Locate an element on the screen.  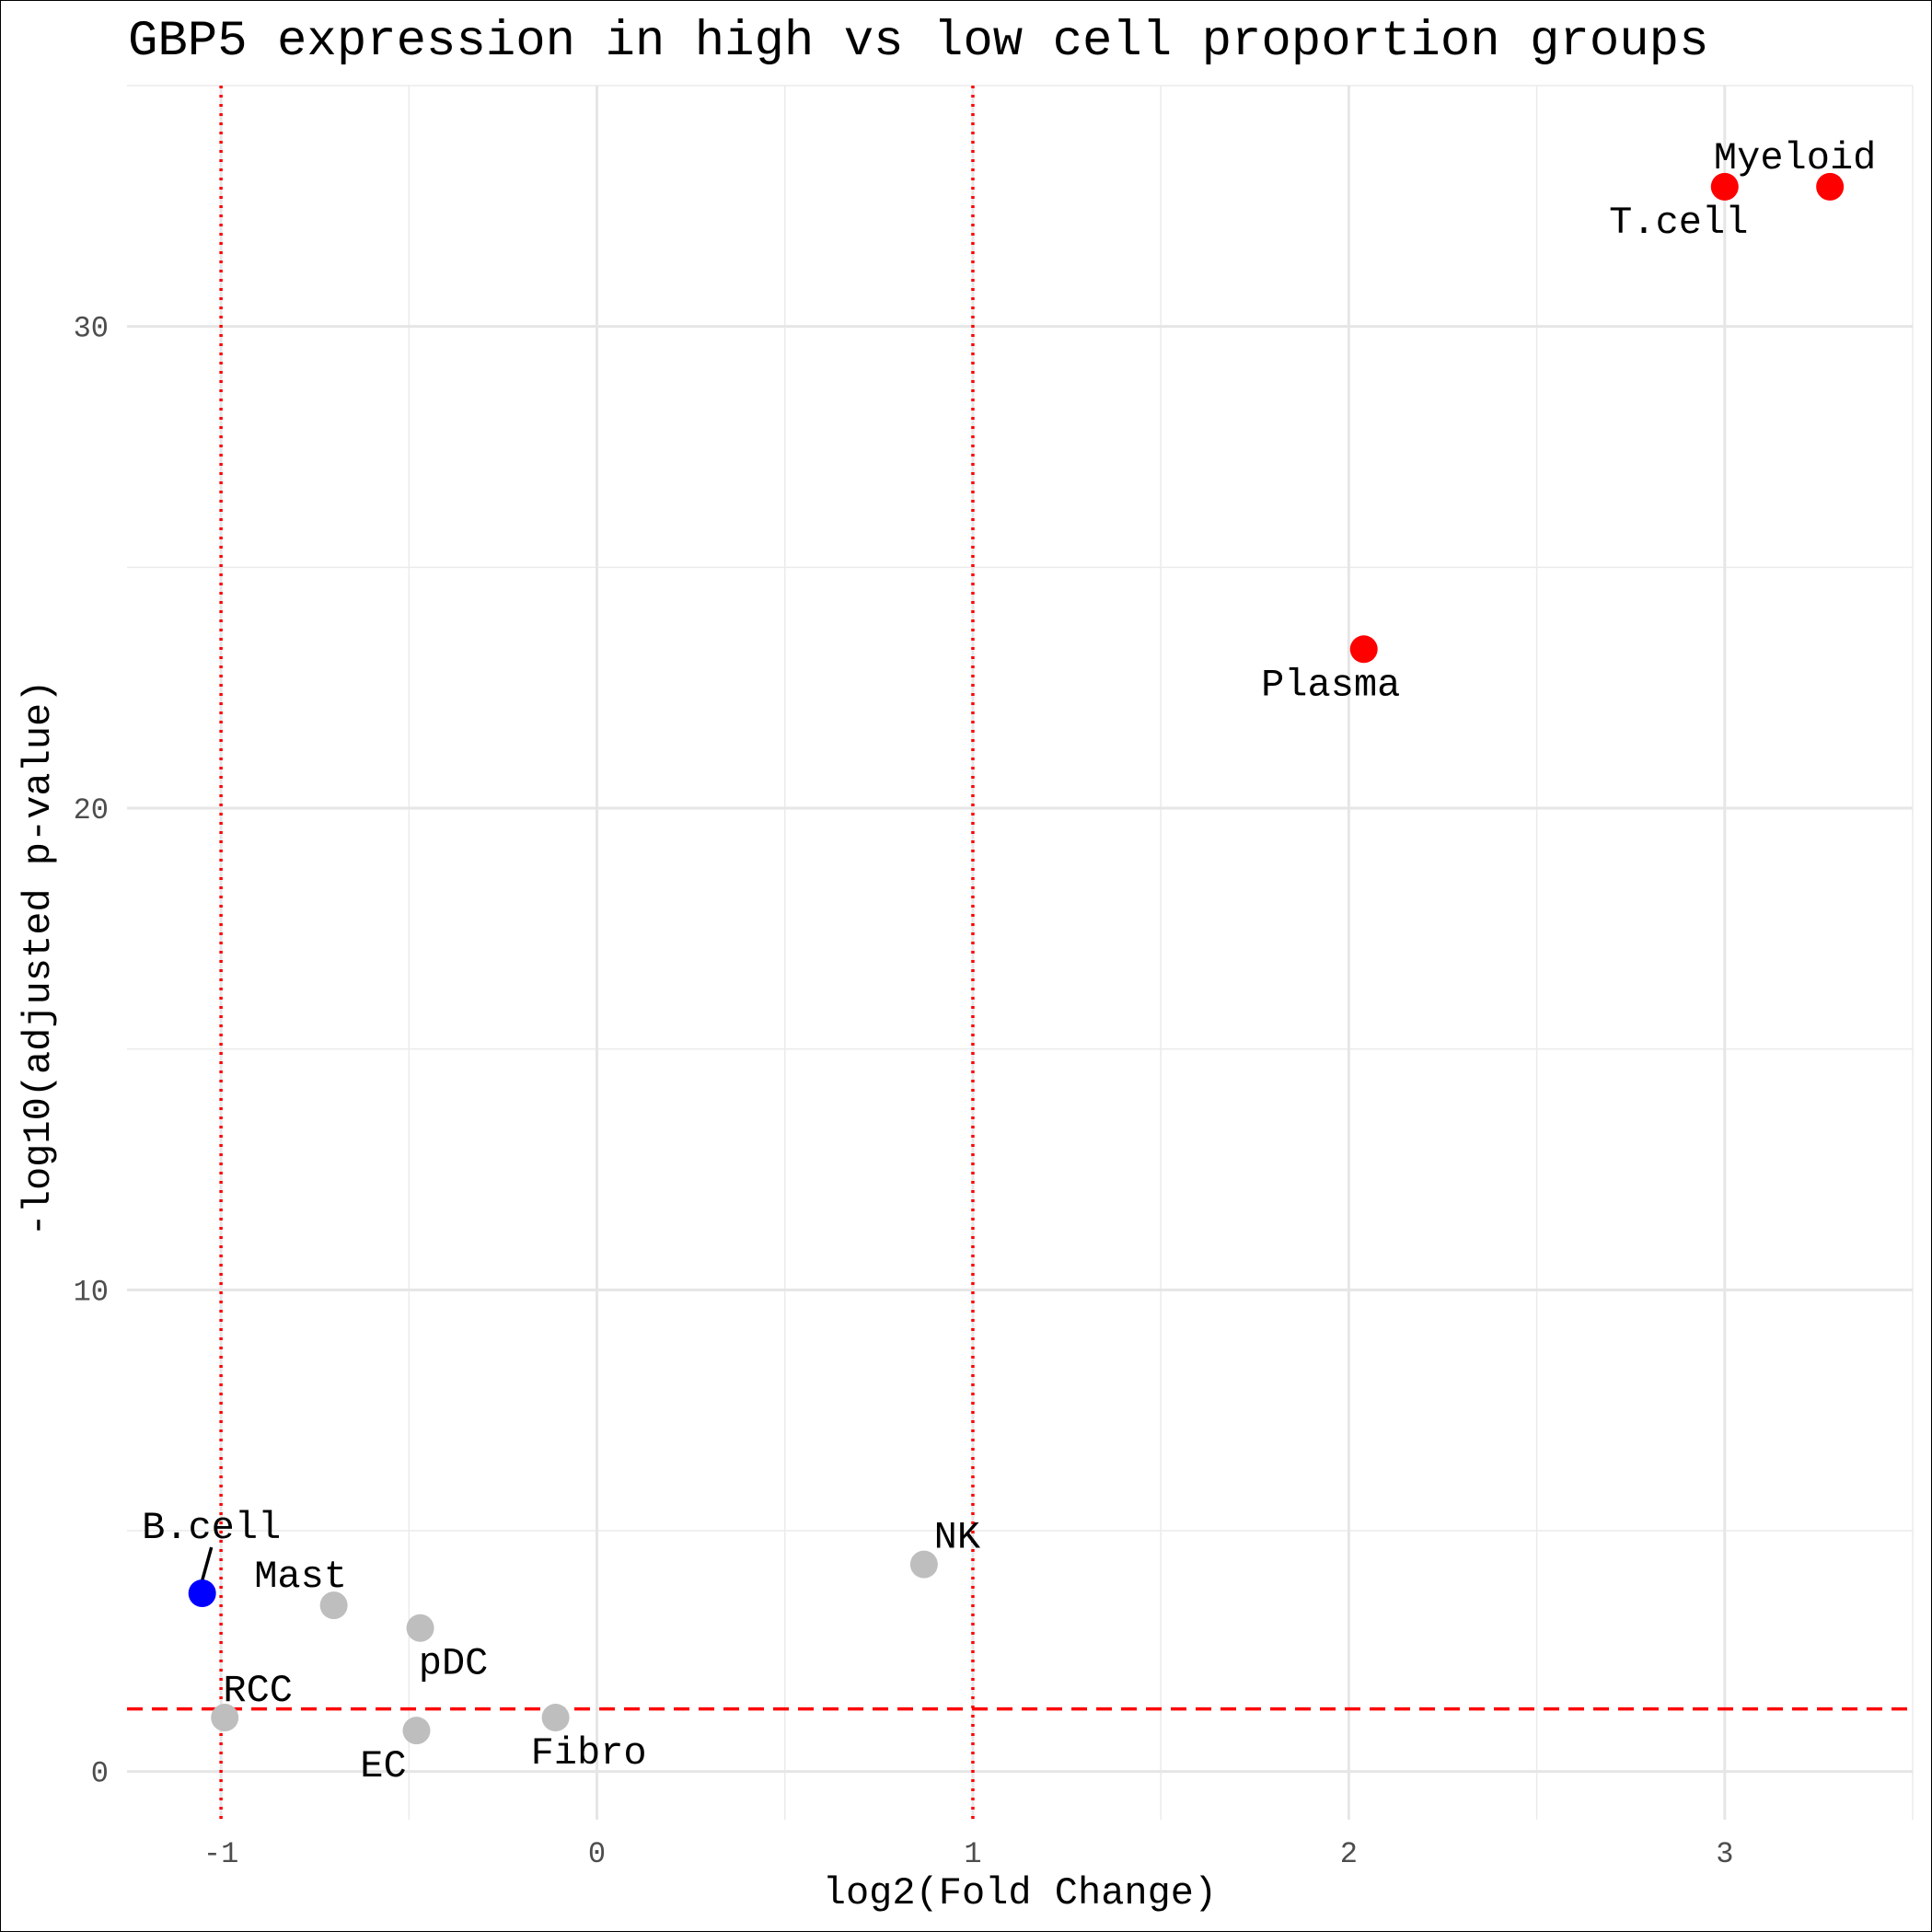
x-tick-label: 1 is located at coordinates (972, 1854).